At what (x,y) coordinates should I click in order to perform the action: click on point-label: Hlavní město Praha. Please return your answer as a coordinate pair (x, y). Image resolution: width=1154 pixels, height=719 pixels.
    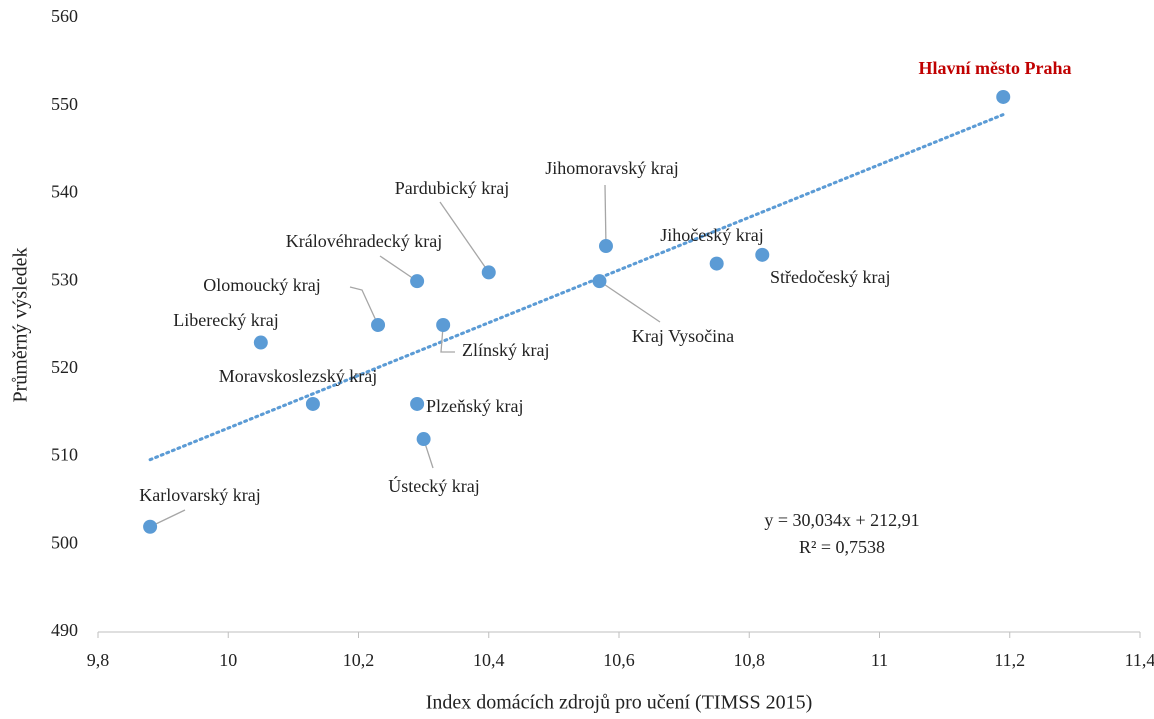
    Looking at the image, I should click on (995, 68).